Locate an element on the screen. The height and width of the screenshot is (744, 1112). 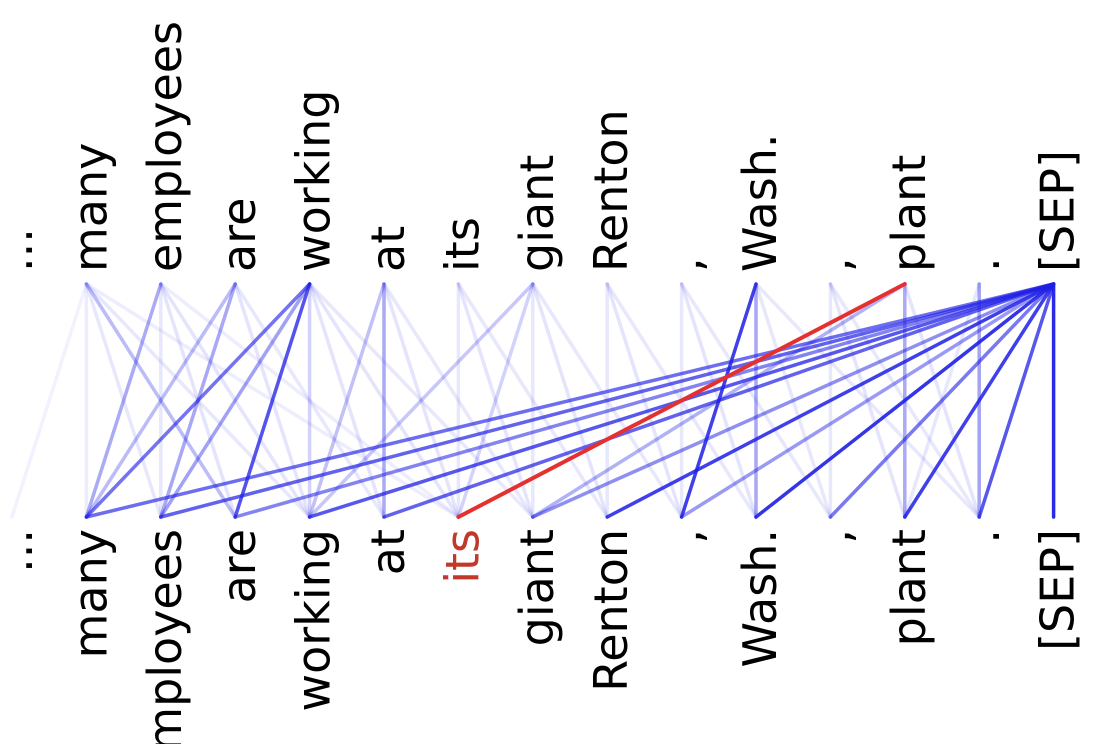
top-token: . is located at coordinates (983, 264).